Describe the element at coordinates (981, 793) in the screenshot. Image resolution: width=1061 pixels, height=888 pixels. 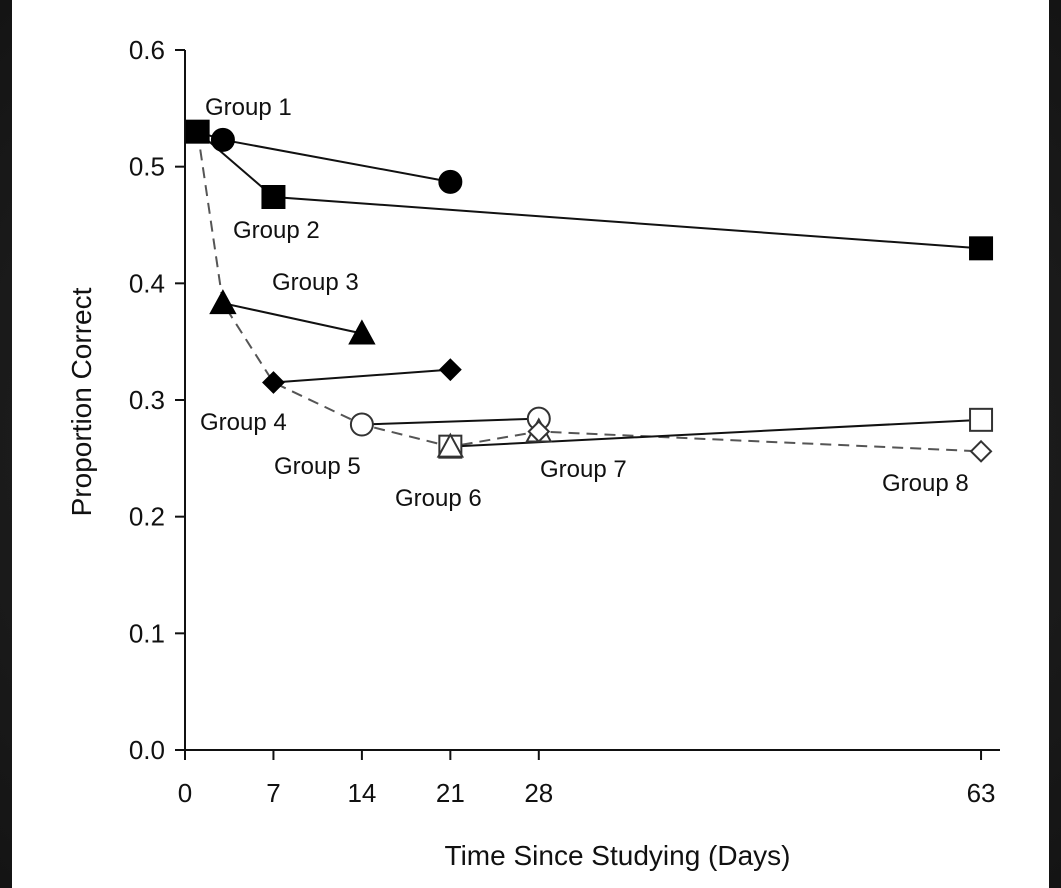
I see `x-tick-label: 63` at that location.